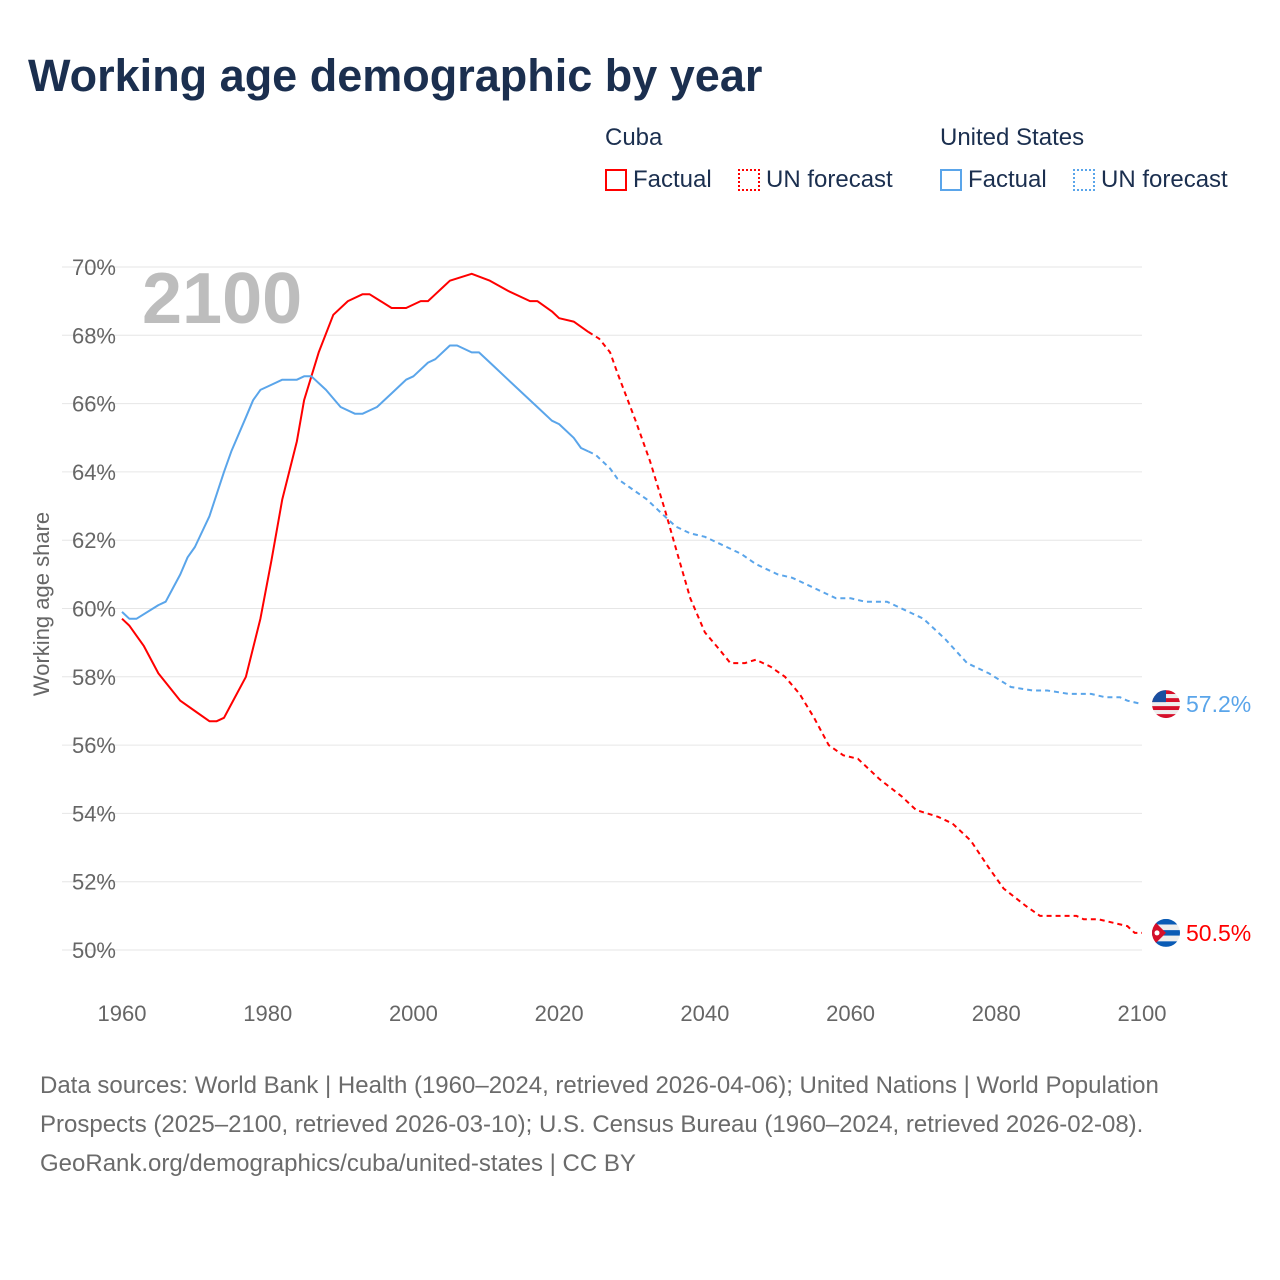  I want to click on y-tick-label: 70%, so click(94, 267).